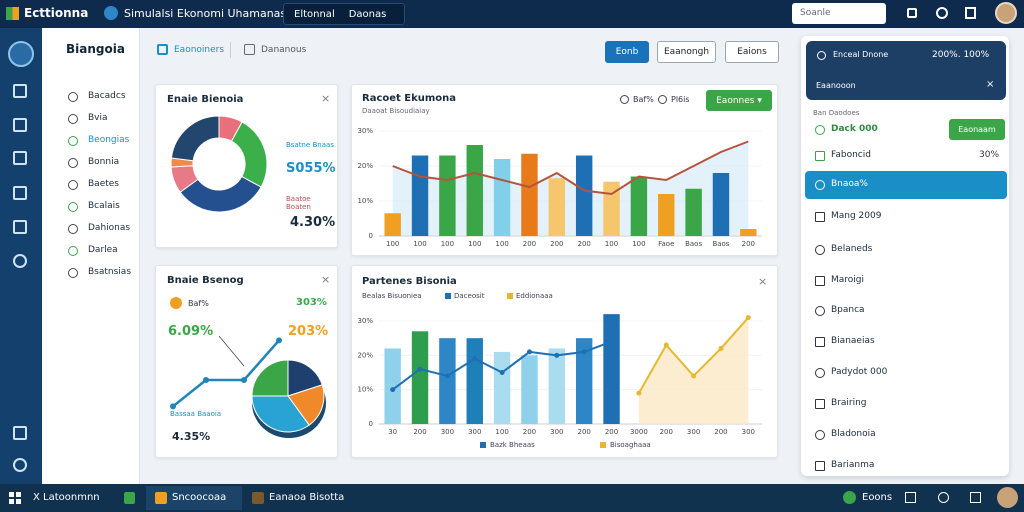  What do you see at coordinates (15, 498) in the screenshot?
I see `start-icon` at bounding box center [15, 498].